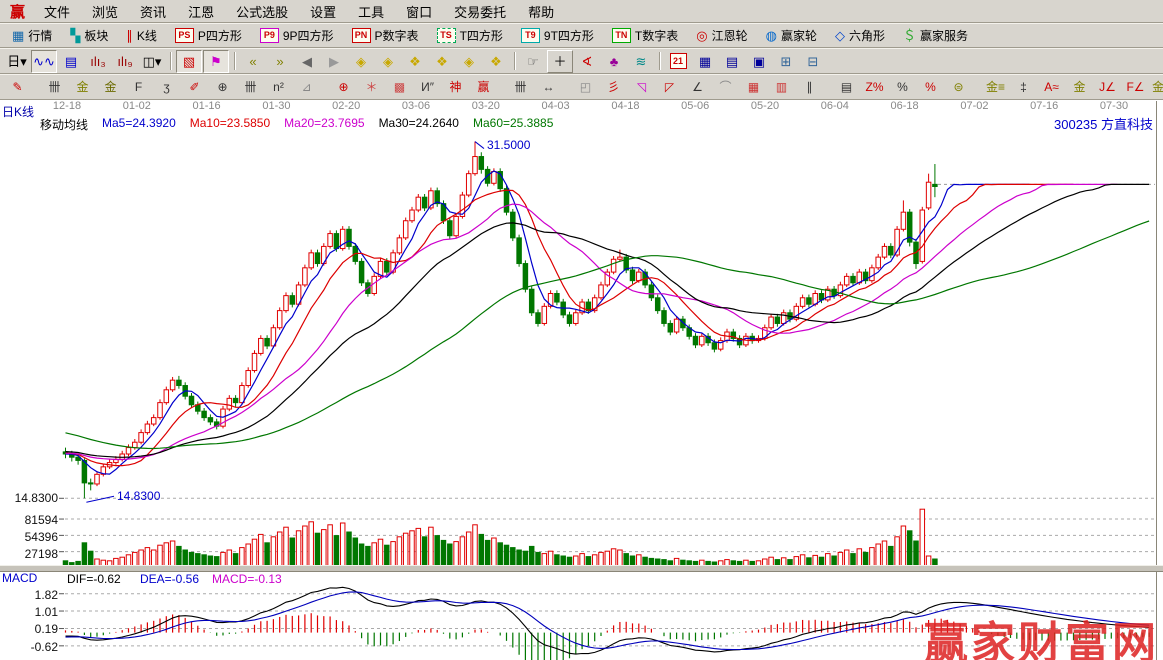  Describe the element at coordinates (125, 61) in the screenshot. I see `nine-bar-cycle: ılı₉` at that location.